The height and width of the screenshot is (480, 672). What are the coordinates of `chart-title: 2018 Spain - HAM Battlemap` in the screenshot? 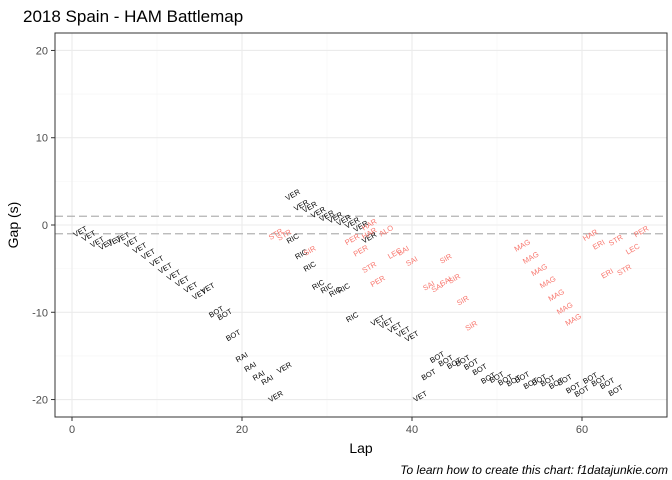 It's located at (133, 16).